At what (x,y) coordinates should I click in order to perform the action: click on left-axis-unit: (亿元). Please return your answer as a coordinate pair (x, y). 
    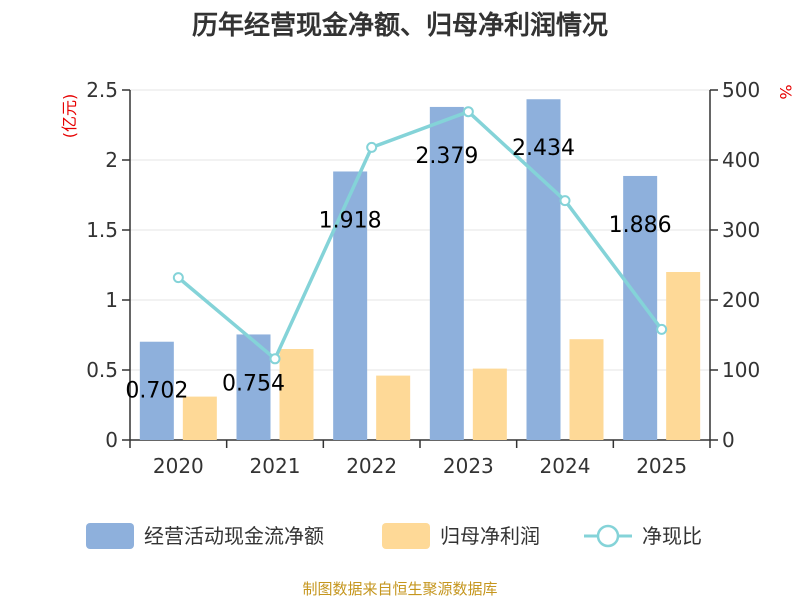
    Looking at the image, I should click on (69, 116).